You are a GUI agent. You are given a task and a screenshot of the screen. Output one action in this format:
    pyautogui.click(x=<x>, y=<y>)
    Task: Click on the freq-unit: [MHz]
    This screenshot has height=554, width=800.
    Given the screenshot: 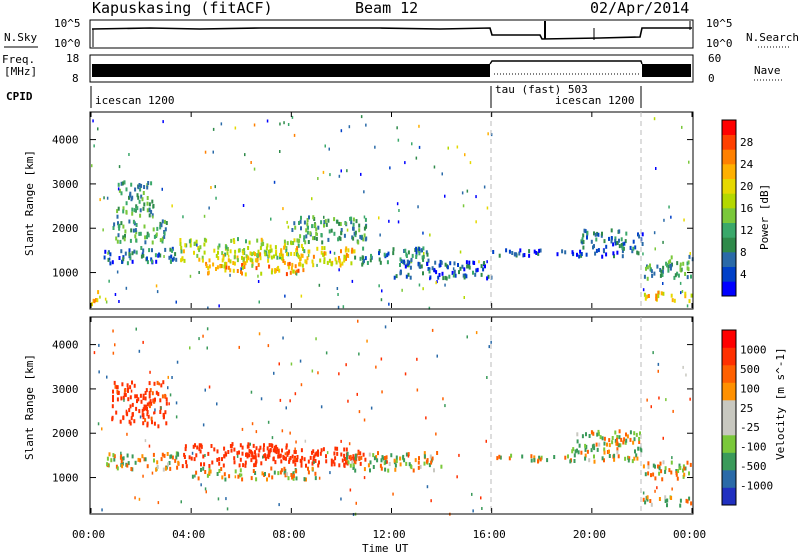 What is the action you would take?
    pyautogui.click(x=20, y=71)
    